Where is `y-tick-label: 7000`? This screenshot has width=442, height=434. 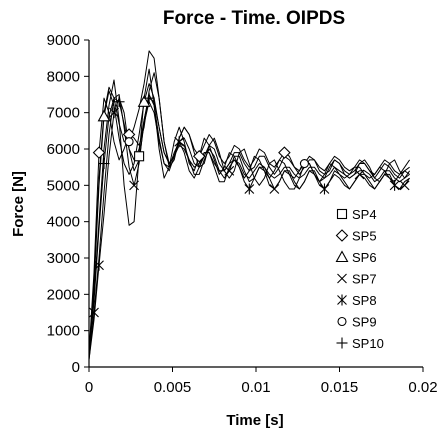
y-tick-label: 7000 is located at coordinates (63, 113).